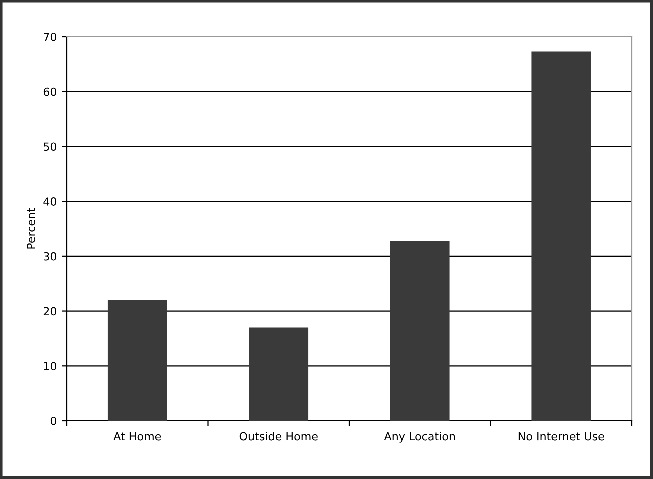 This screenshot has width=653, height=479. I want to click on y-tick-label: 30, so click(50, 256).